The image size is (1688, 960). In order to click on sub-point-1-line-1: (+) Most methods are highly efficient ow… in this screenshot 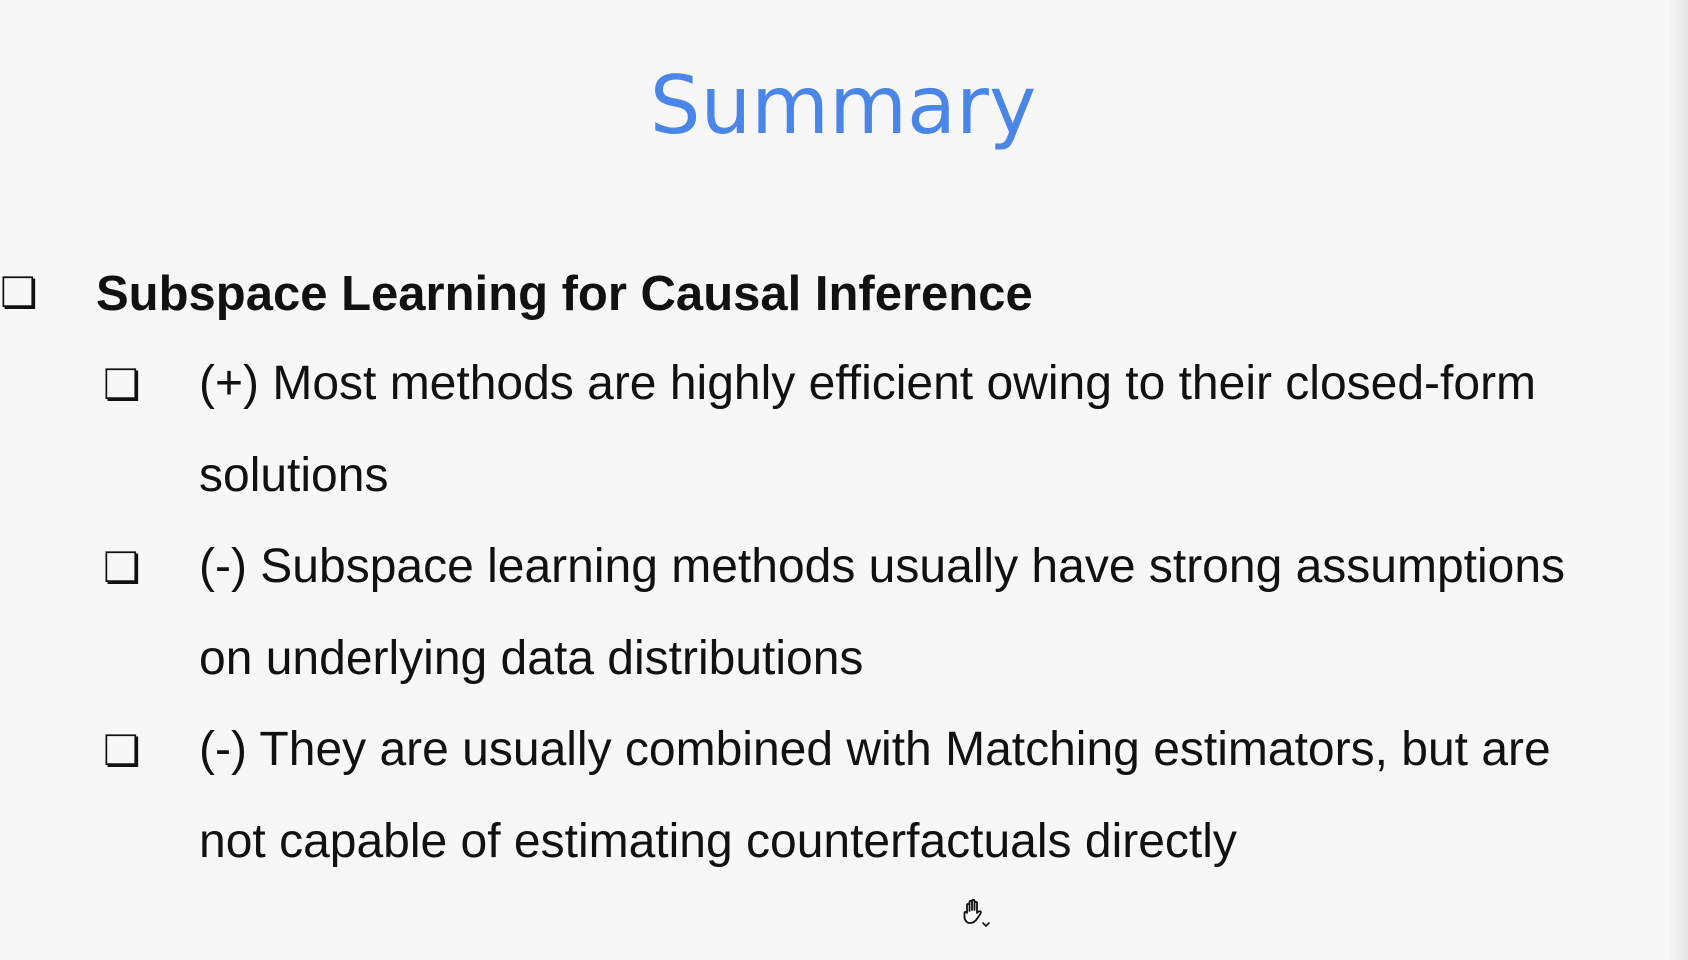, I will do `click(868, 383)`.